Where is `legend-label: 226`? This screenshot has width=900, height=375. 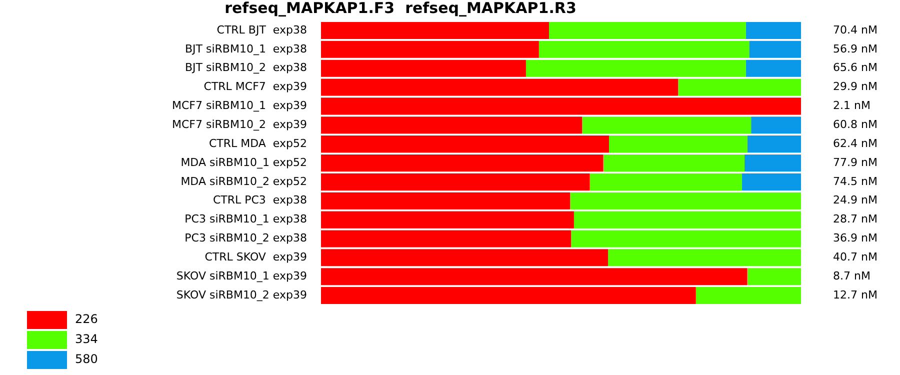
legend-label: 226 is located at coordinates (86, 319).